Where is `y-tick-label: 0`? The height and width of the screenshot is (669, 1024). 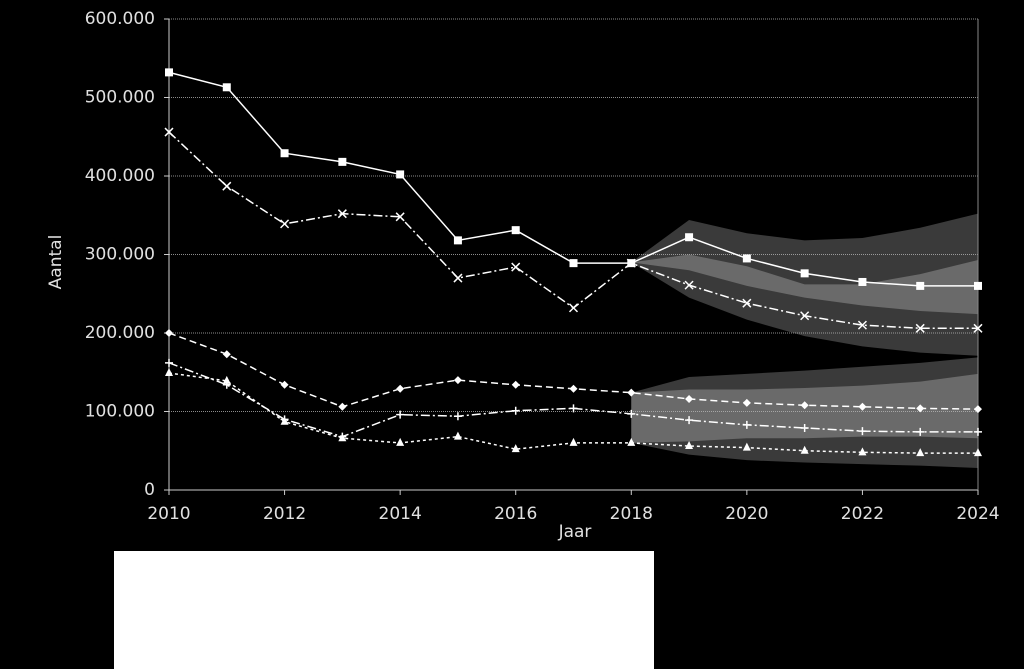 y-tick-label: 0 is located at coordinates (149, 490).